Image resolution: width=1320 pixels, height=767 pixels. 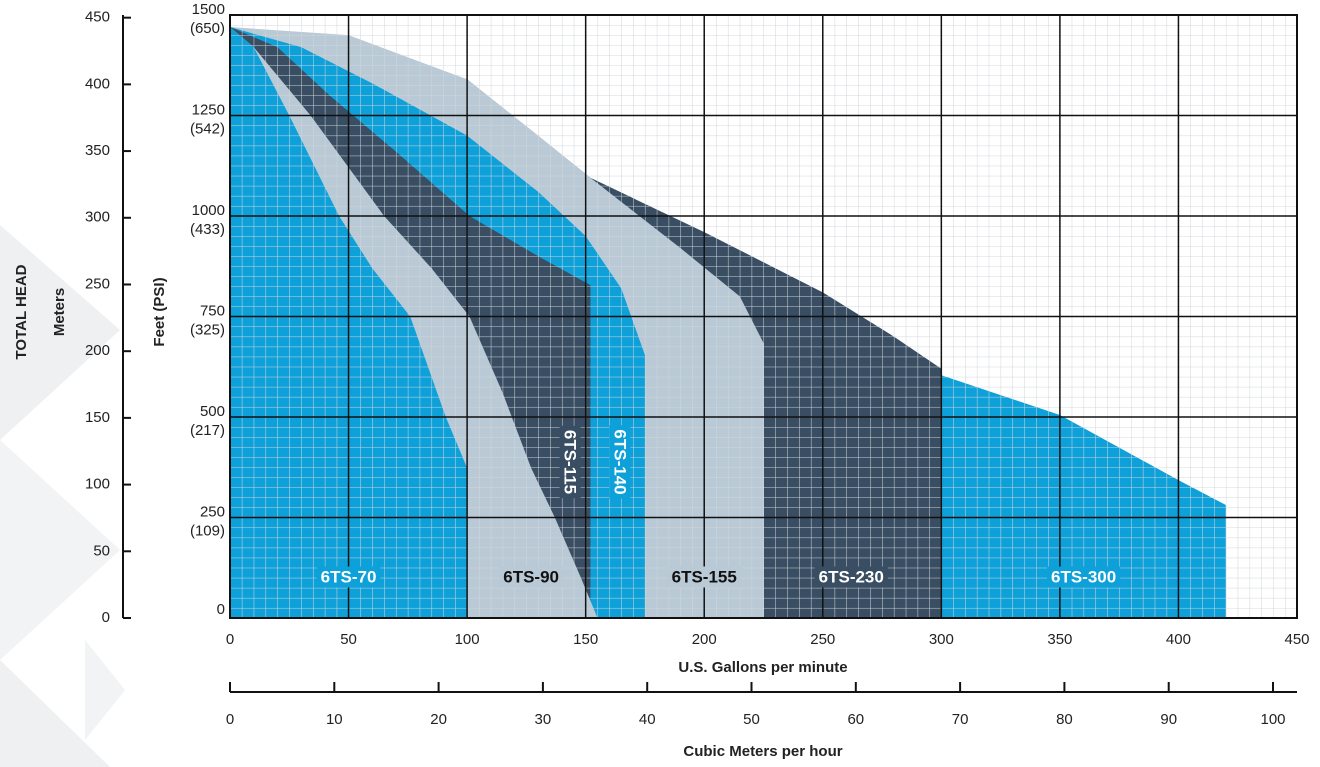 I want to click on series-label-group: 6TS-230, so click(x=851, y=577).